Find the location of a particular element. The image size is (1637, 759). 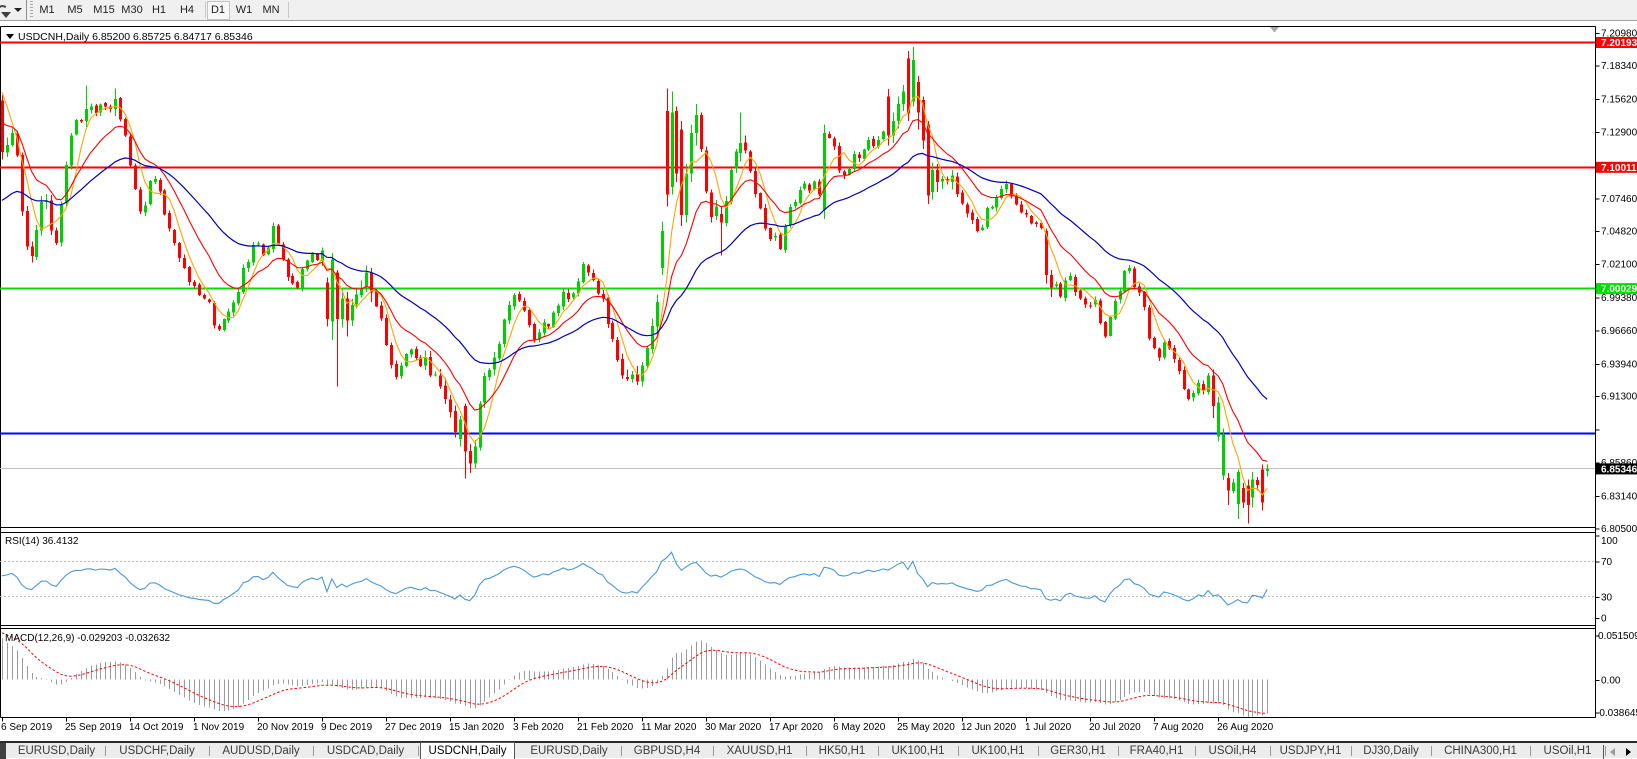

svg-text: 1 Jul 2020 is located at coordinates (1048, 727).